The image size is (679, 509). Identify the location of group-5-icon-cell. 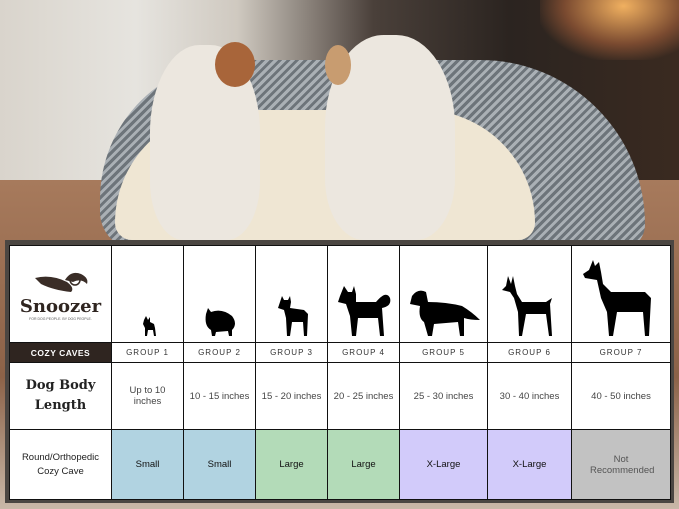
(443, 294).